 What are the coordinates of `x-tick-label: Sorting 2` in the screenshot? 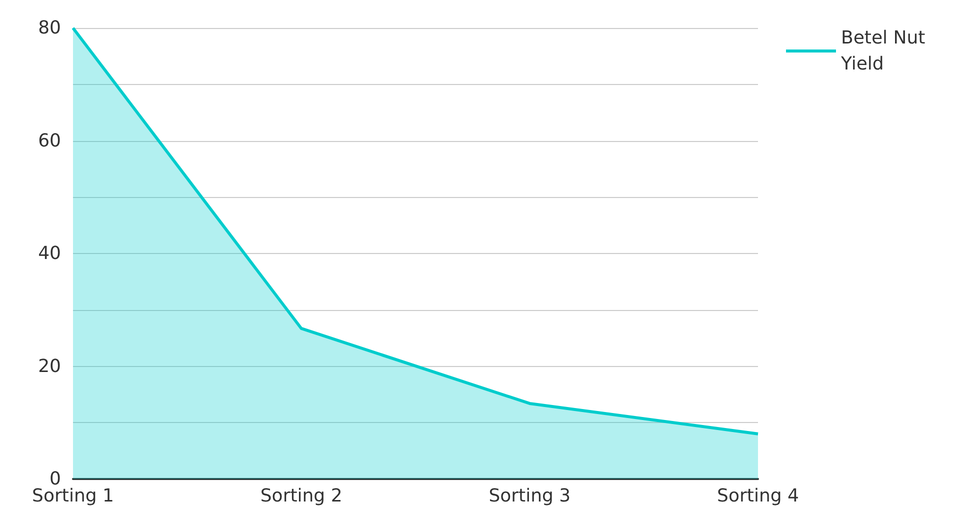 It's located at (301, 496).